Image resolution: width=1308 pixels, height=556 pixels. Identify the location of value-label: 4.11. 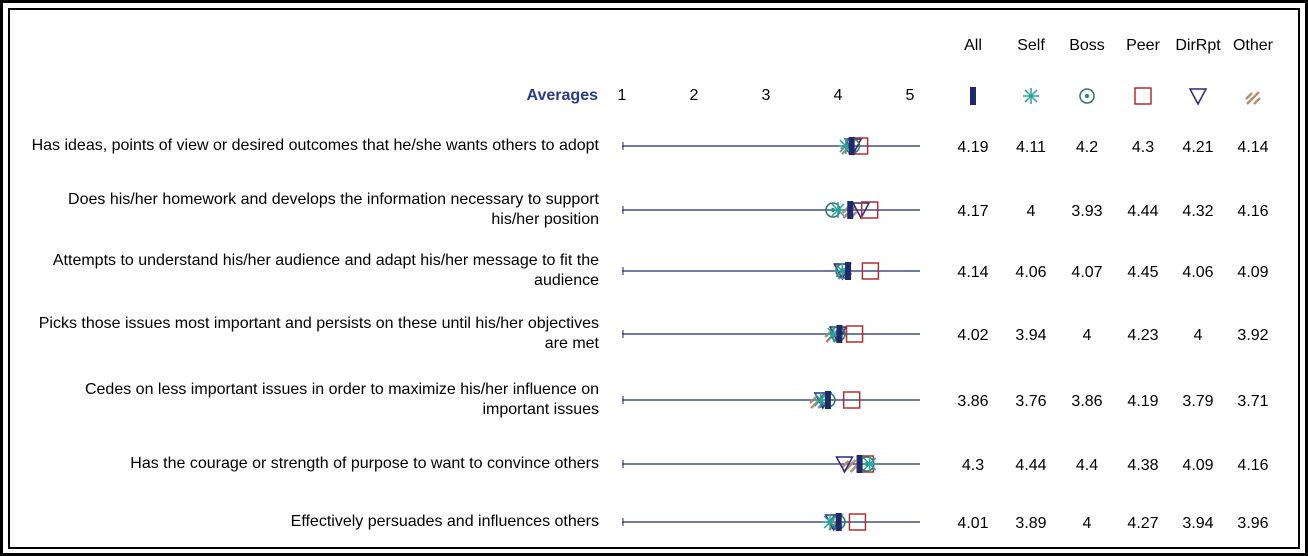
(1031, 147).